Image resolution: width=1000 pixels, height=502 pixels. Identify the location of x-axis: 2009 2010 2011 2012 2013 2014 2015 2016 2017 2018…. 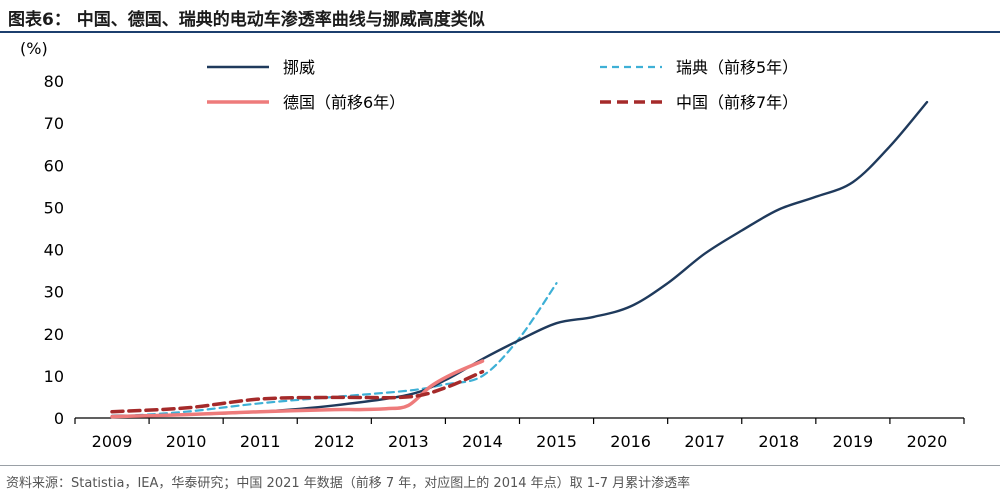
(519, 434).